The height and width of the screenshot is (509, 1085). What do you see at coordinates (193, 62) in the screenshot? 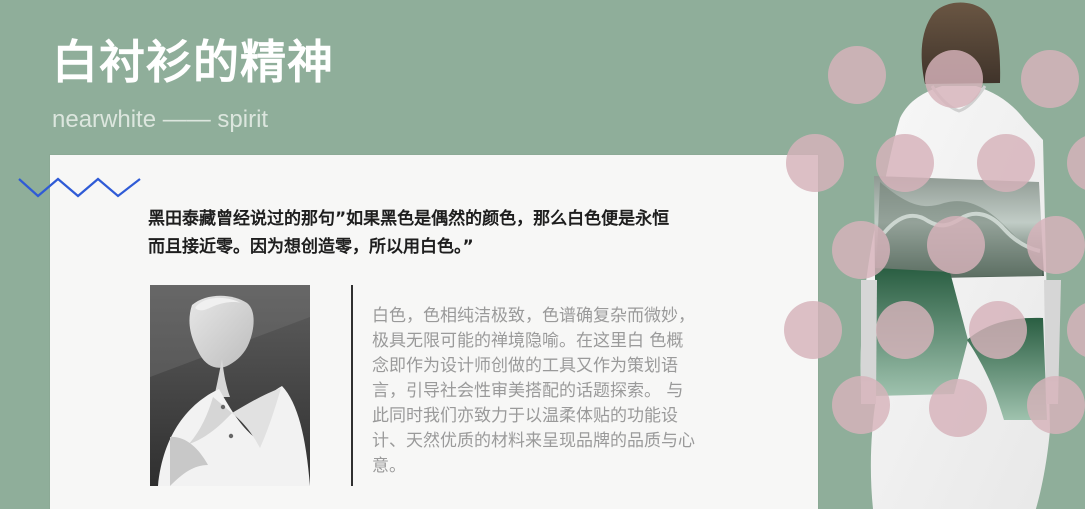
I see `page-title: 白衬衫的精神` at bounding box center [193, 62].